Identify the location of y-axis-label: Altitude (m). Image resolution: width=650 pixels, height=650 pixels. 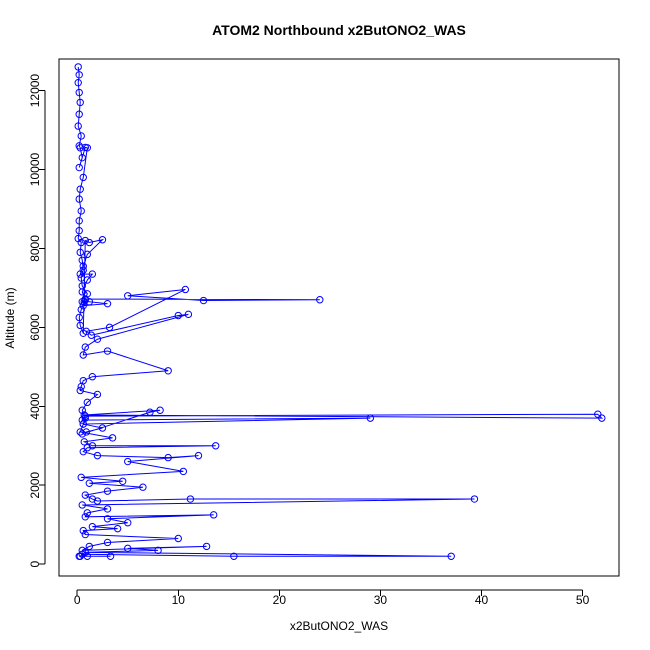
(10, 317).